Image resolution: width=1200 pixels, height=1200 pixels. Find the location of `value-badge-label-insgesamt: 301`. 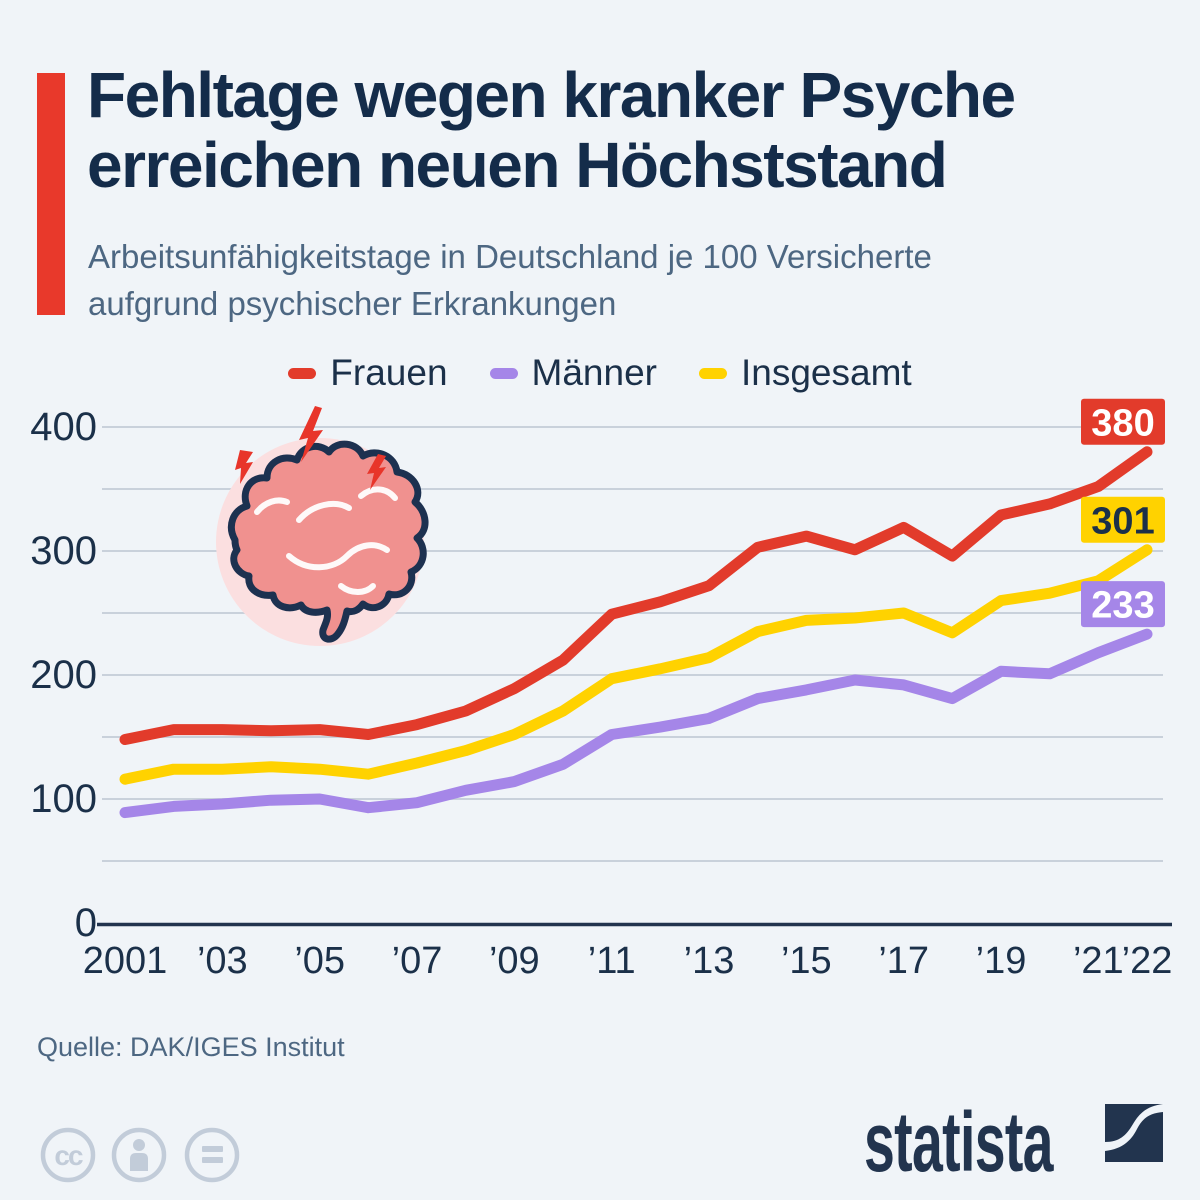

value-badge-label-insgesamt: 301 is located at coordinates (1122, 521).